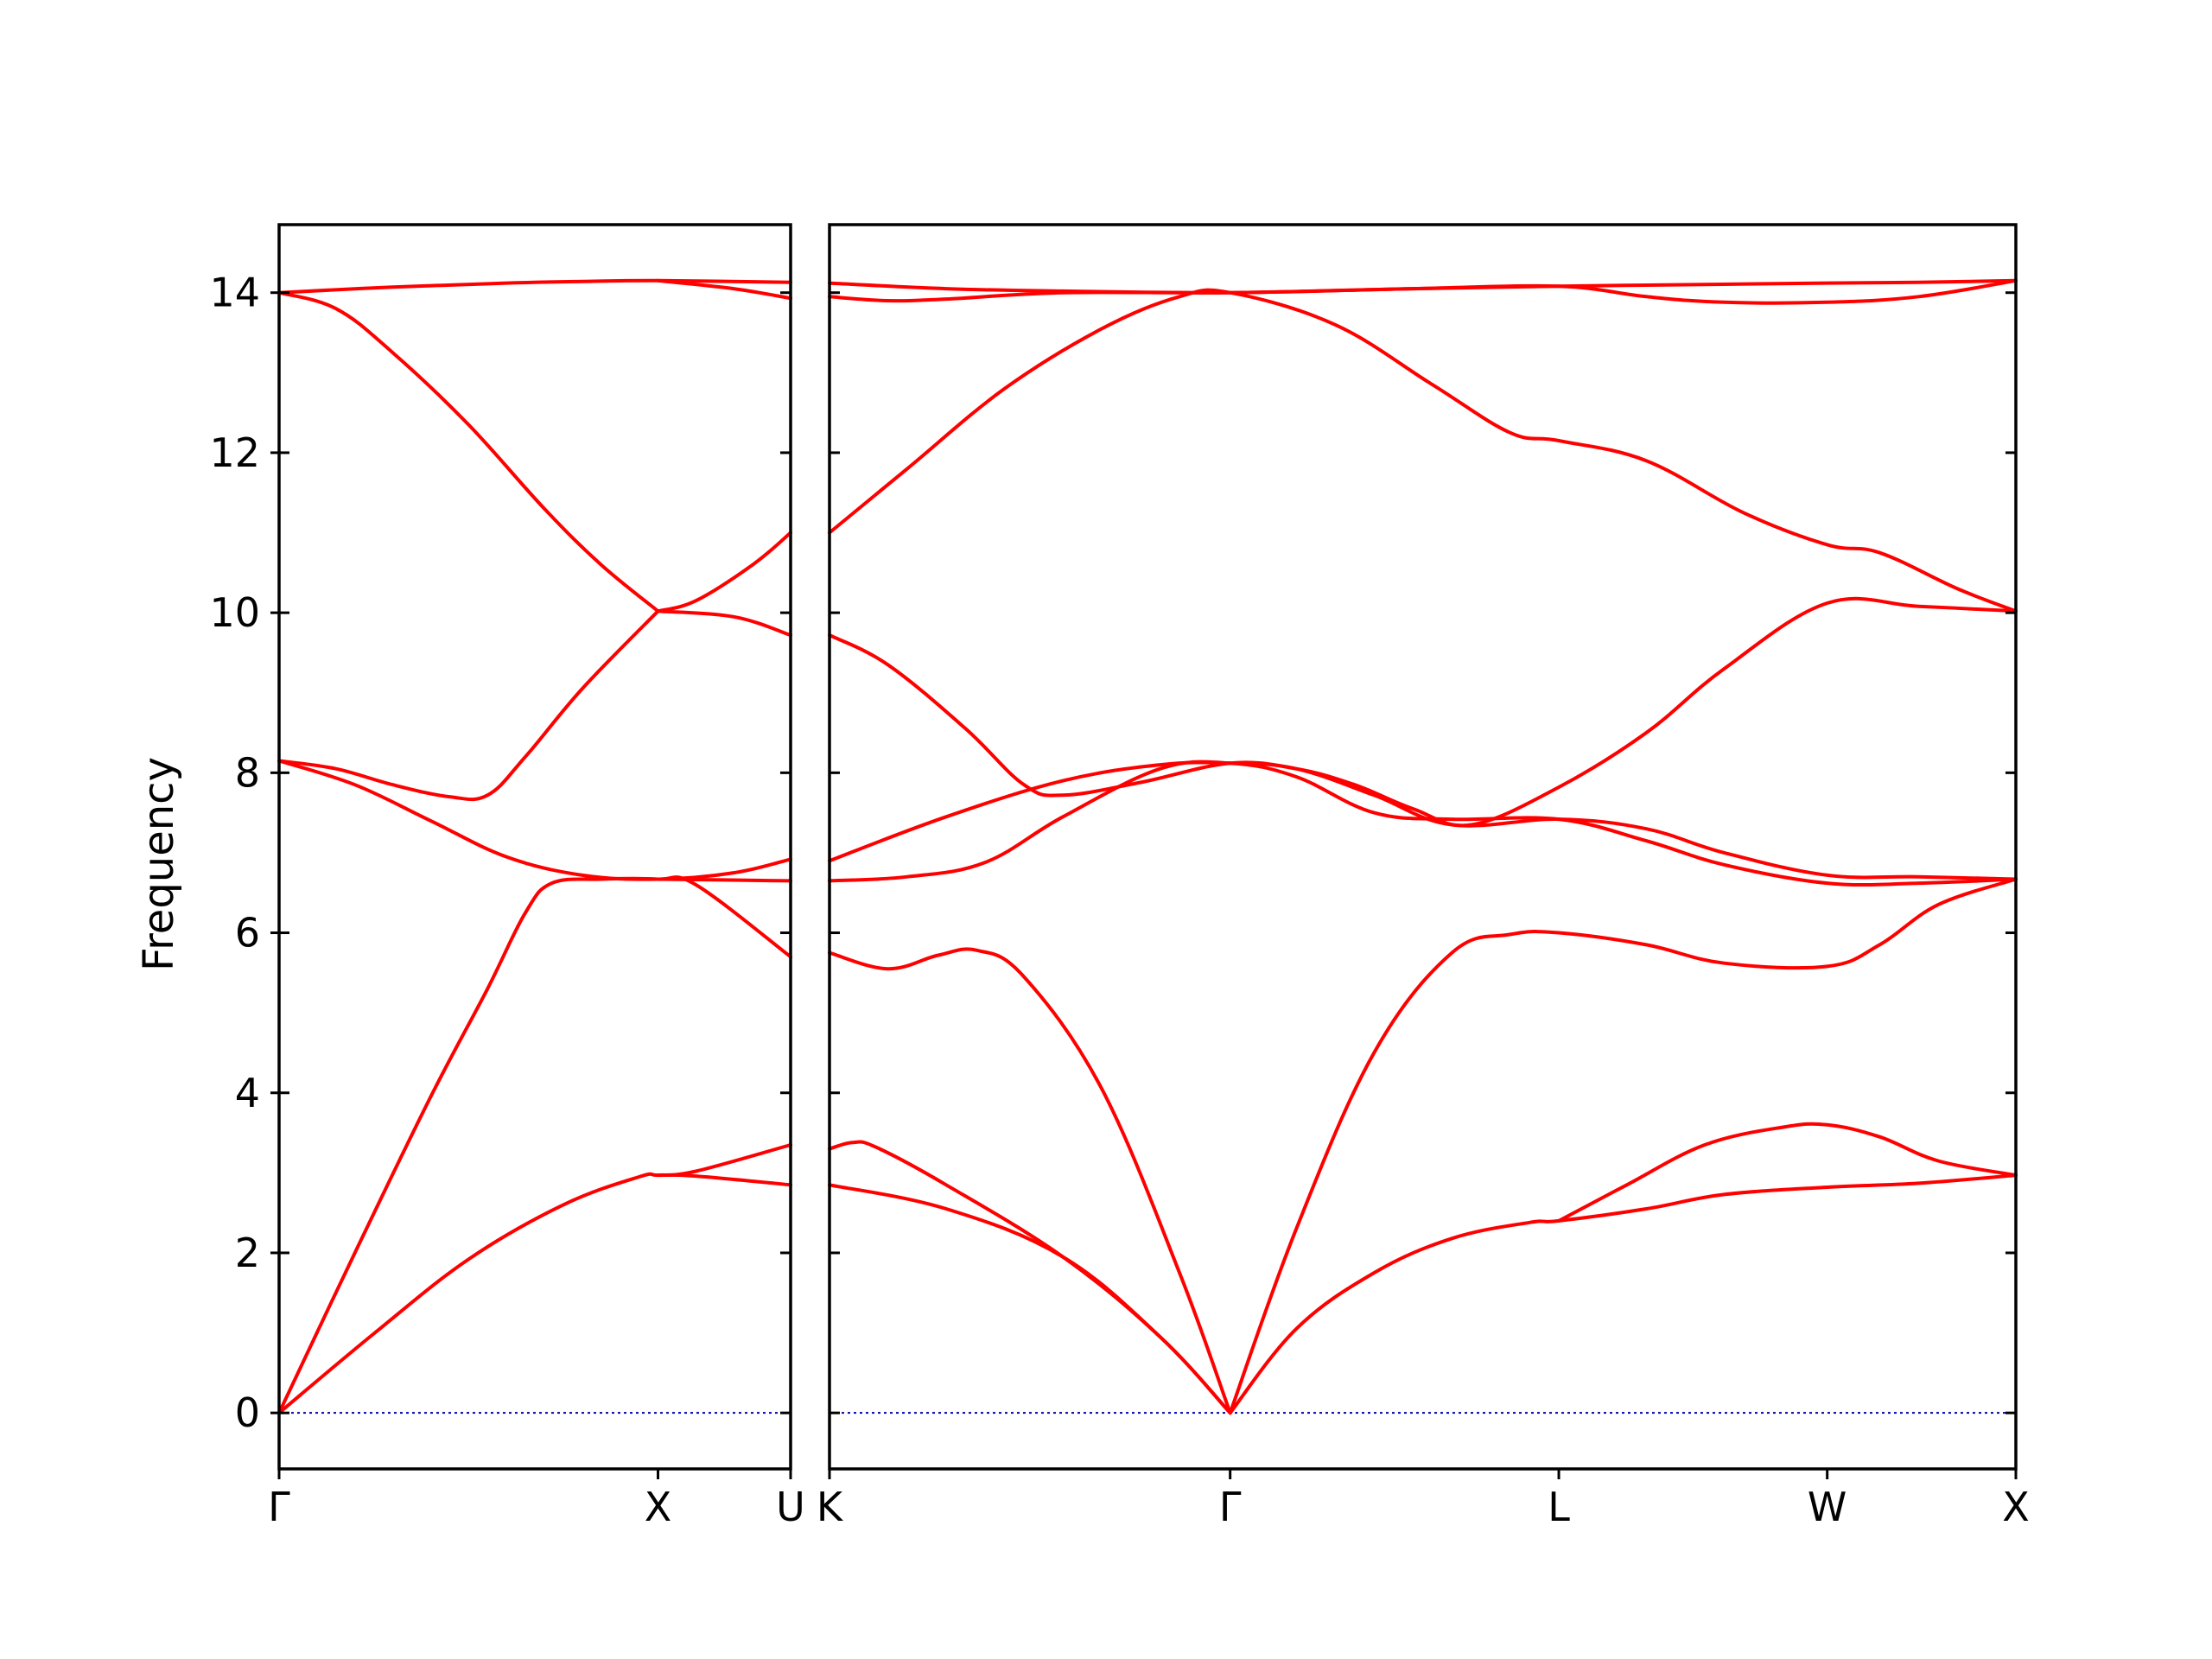 This screenshot has width=2212, height=1659. Describe the element at coordinates (247, 772) in the screenshot. I see `y-tick-label: 8` at that location.